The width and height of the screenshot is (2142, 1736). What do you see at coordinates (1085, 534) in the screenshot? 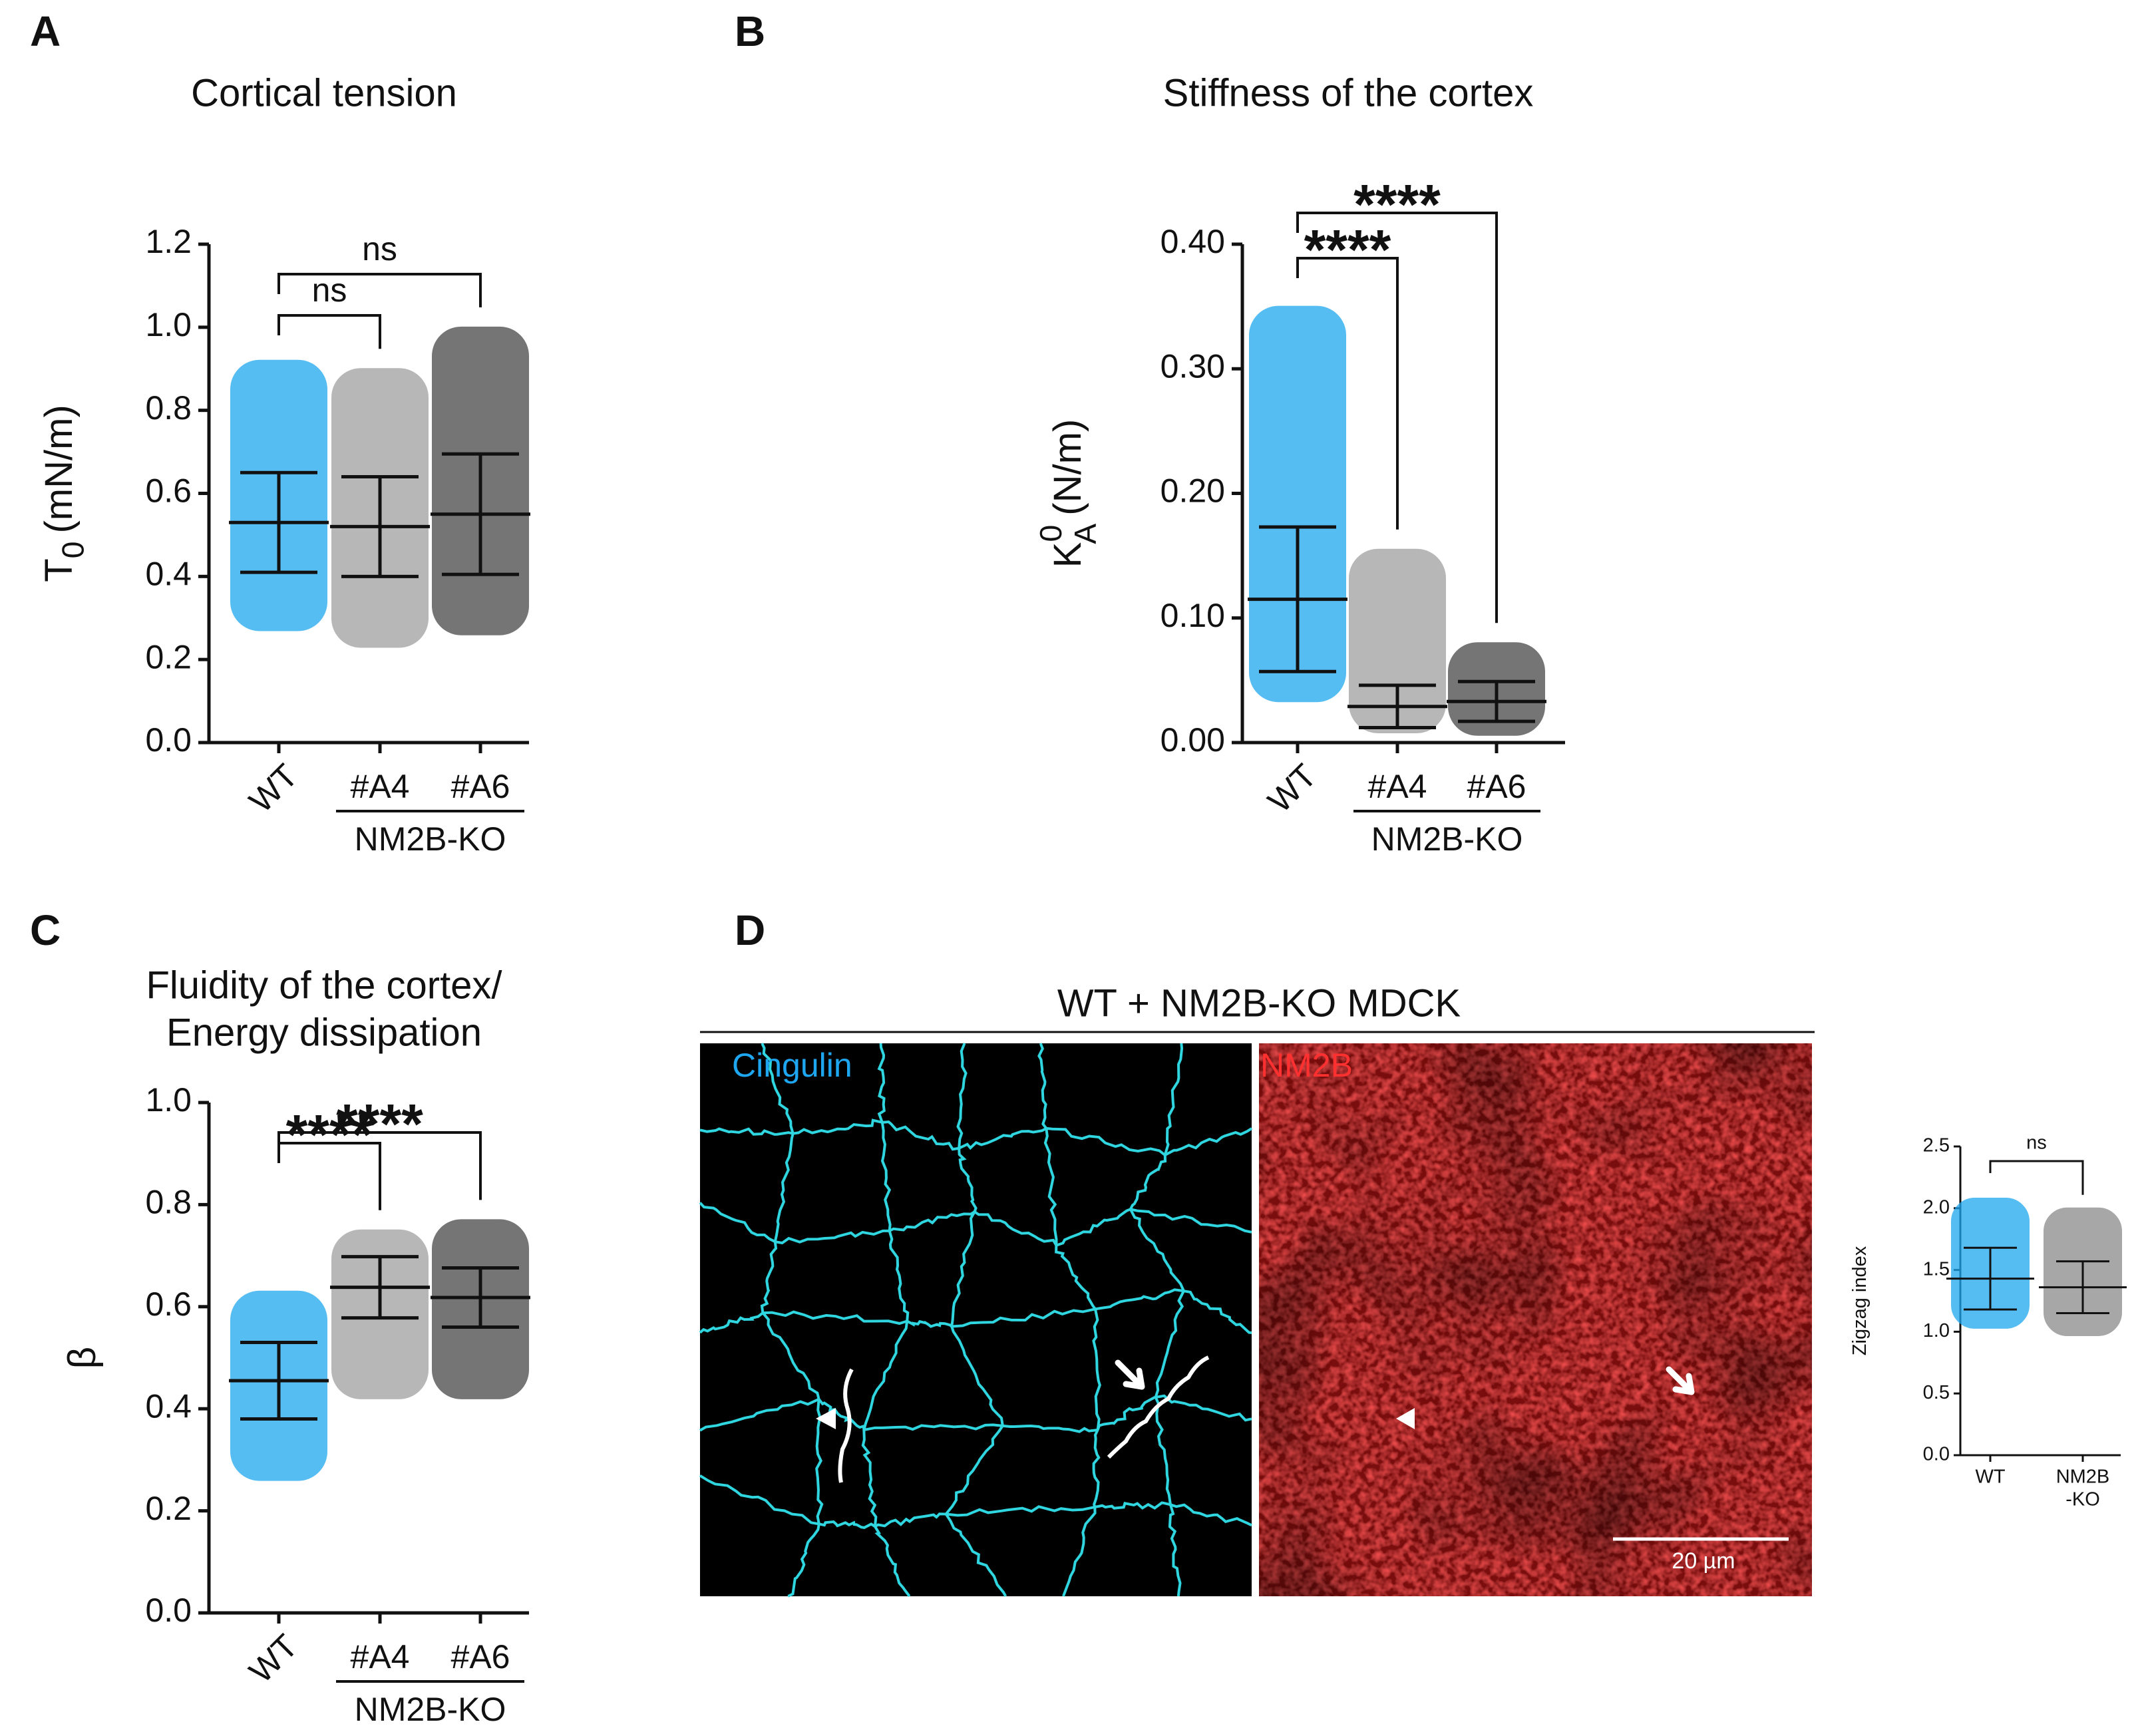
I see `y-axis-label-part: A` at bounding box center [1085, 534].